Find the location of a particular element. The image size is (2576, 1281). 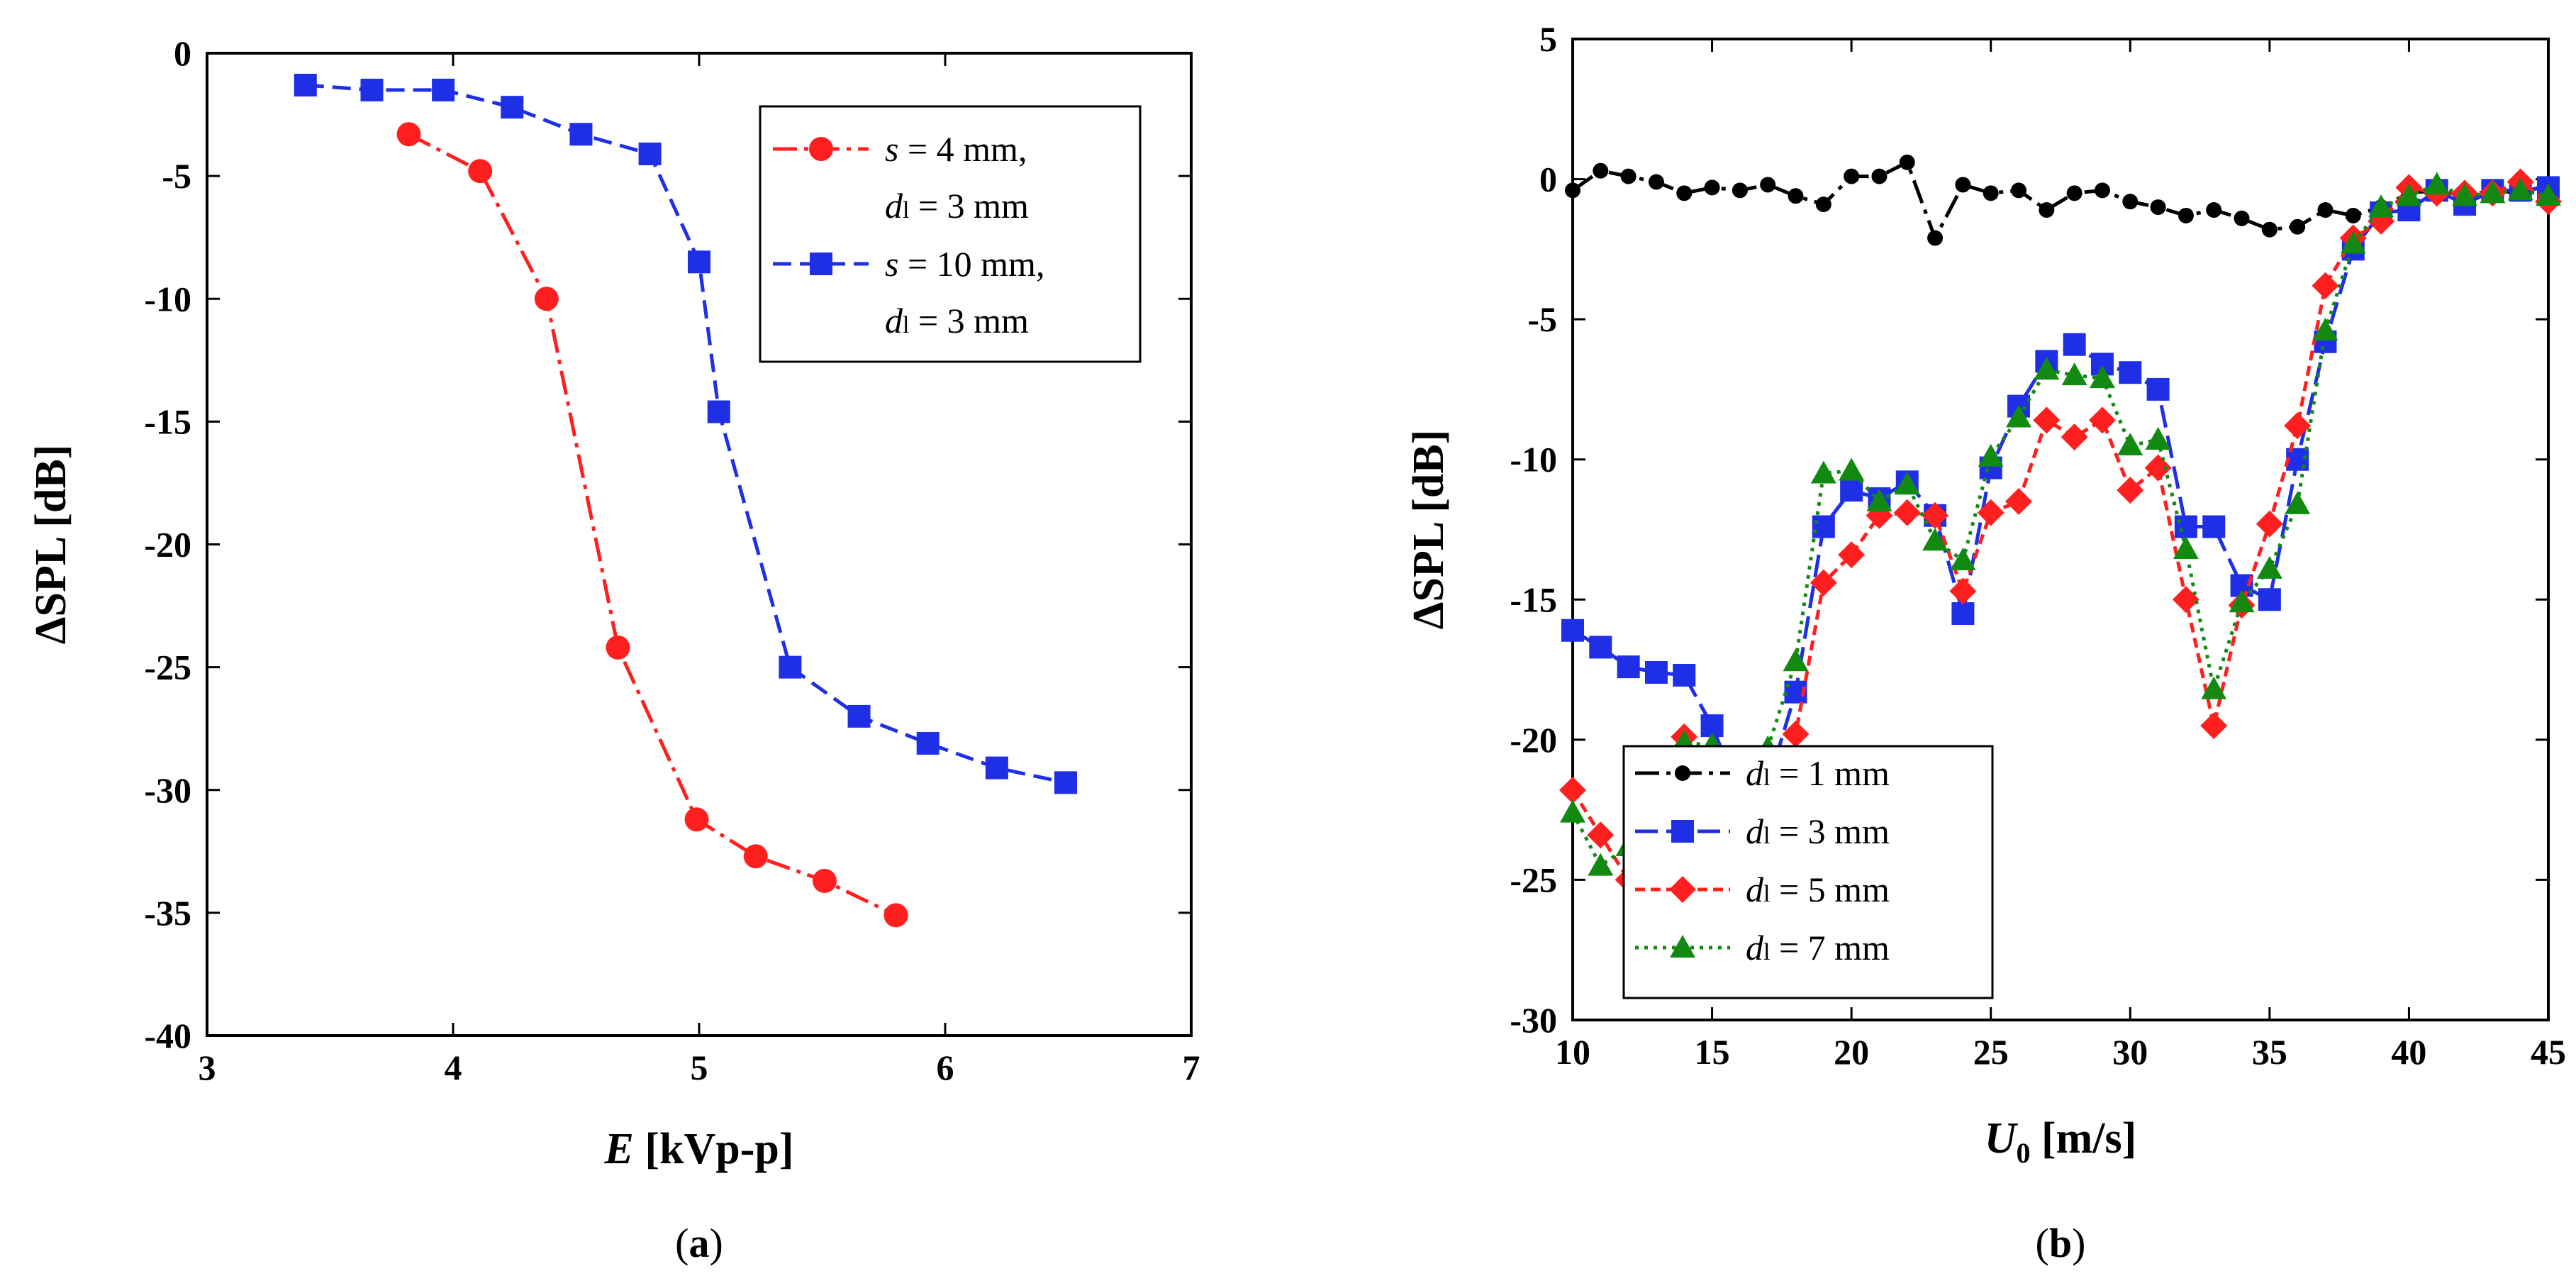

y-tick-label: 0 is located at coordinates (1548, 179).